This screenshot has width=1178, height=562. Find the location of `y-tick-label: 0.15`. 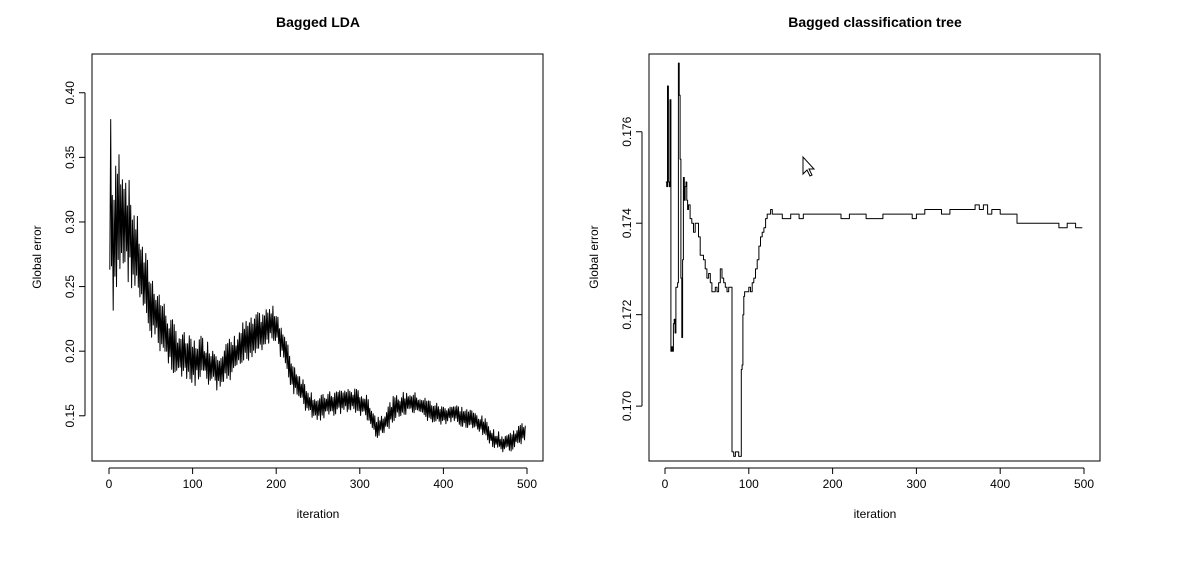

y-tick-label: 0.15 is located at coordinates (70, 416).